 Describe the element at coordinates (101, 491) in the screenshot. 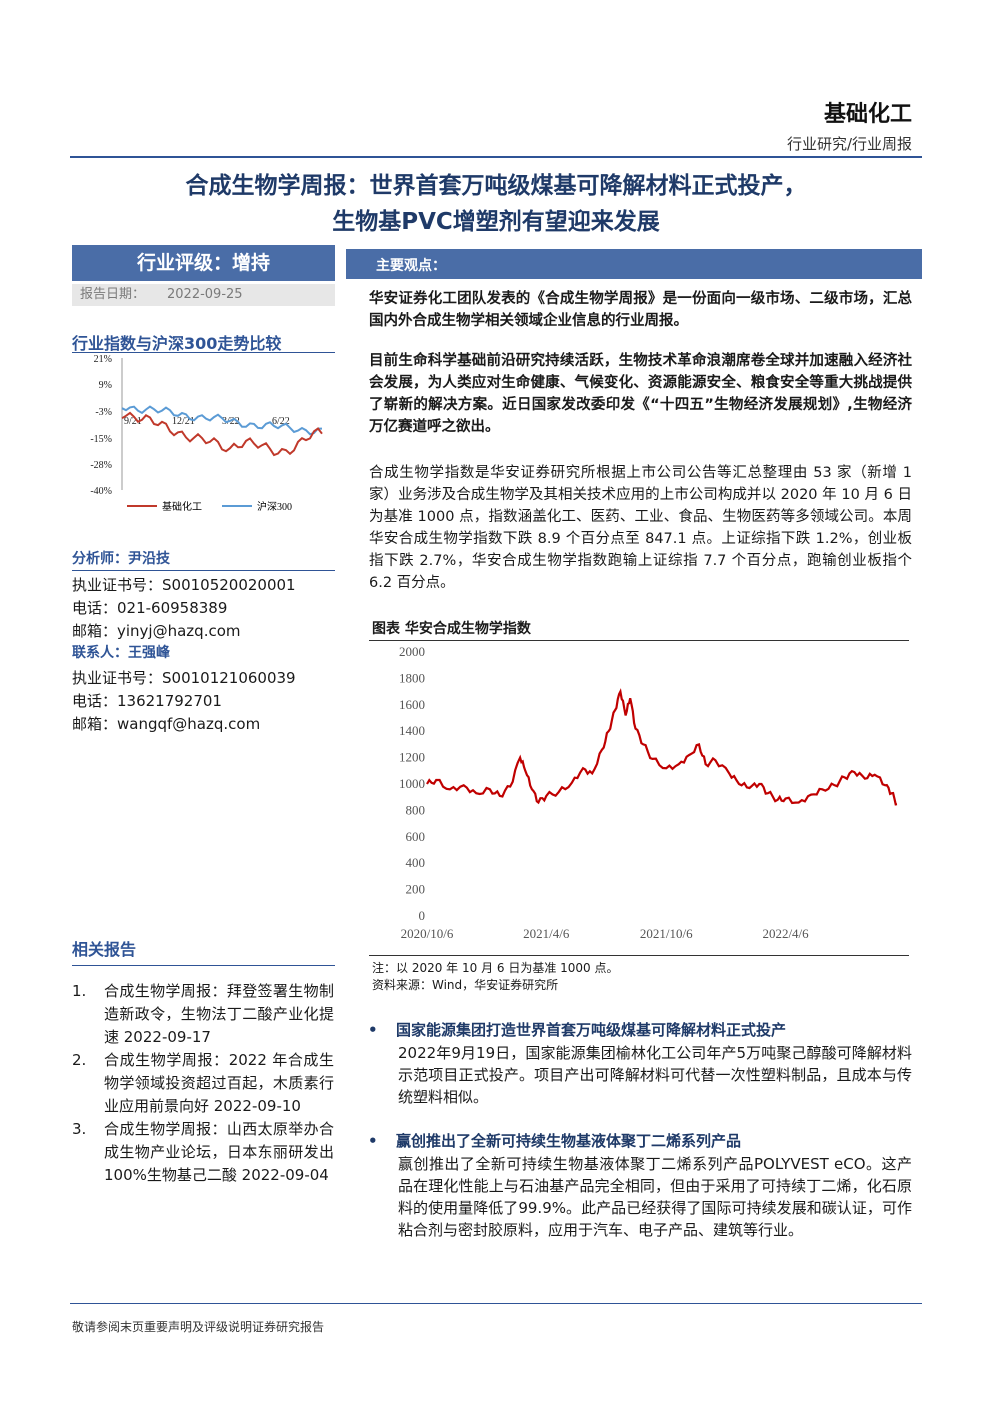

I see `ic-y-tick-label: -40%` at that location.